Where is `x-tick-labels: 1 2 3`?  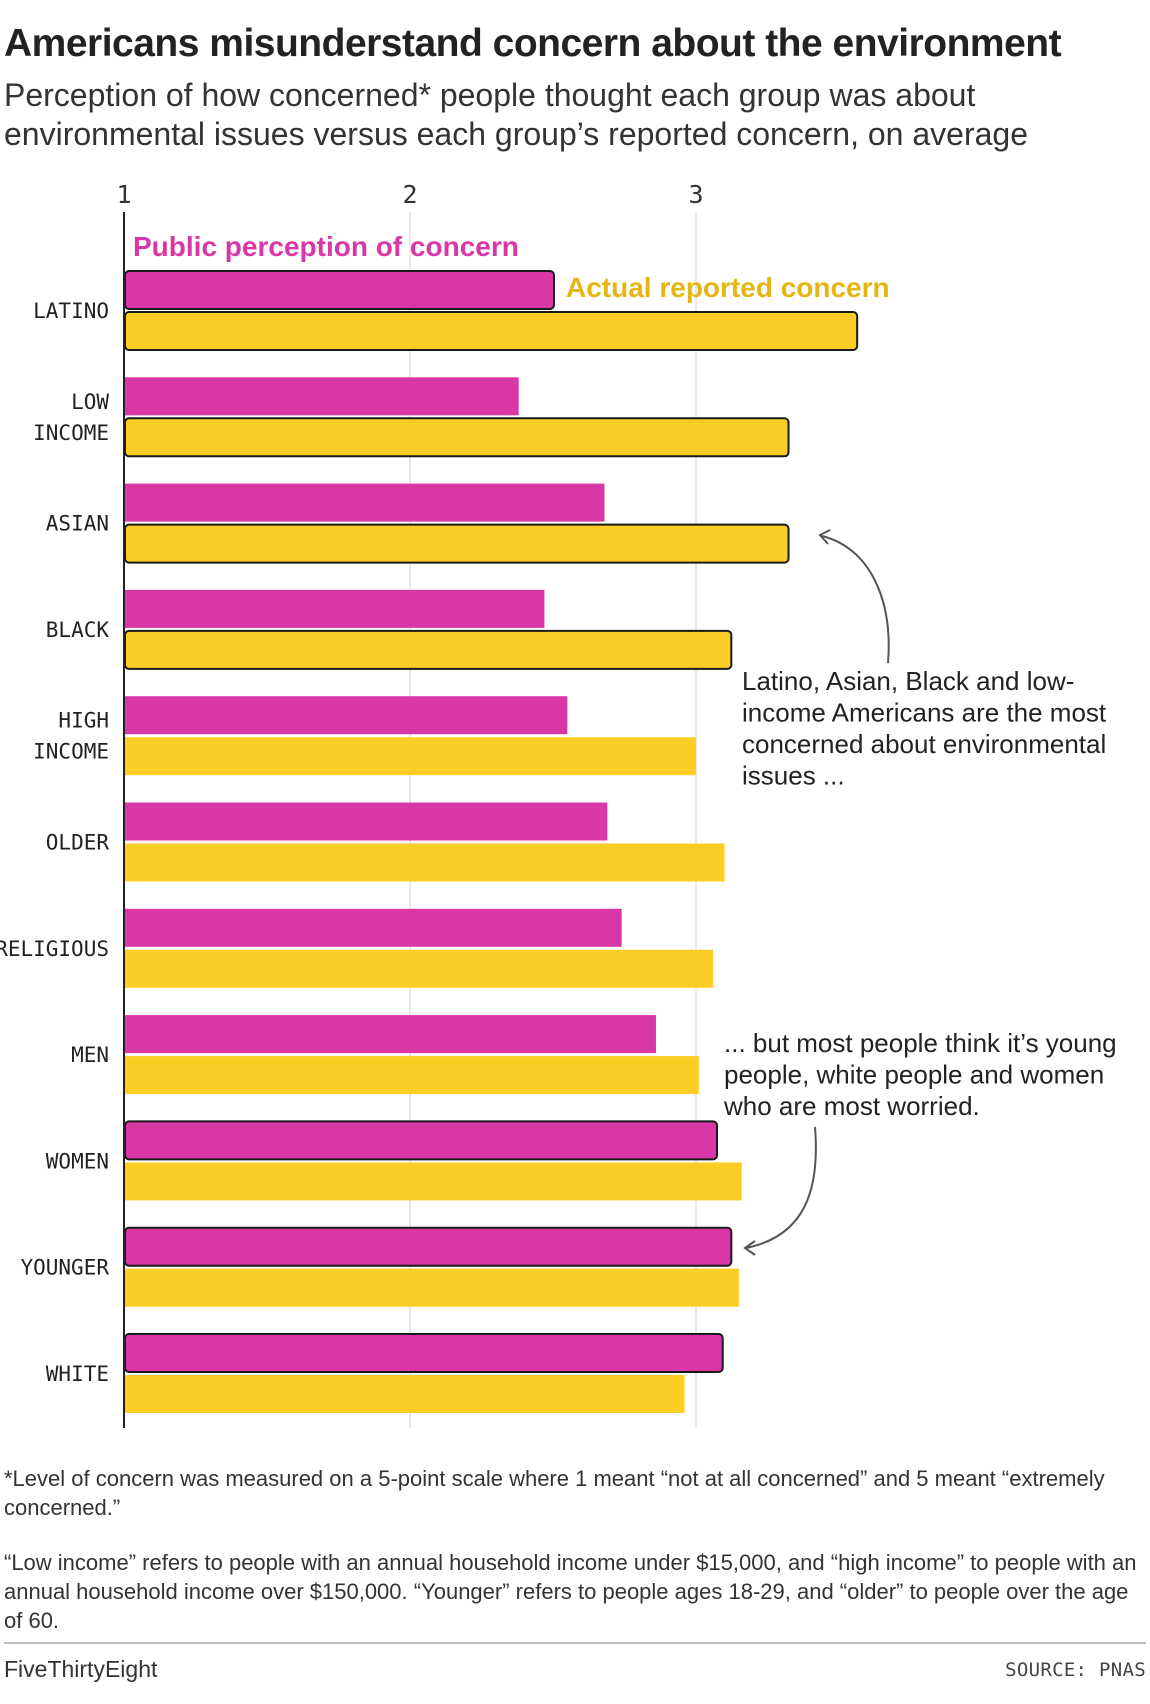
x-tick-labels: 1 2 3 is located at coordinates (409, 194).